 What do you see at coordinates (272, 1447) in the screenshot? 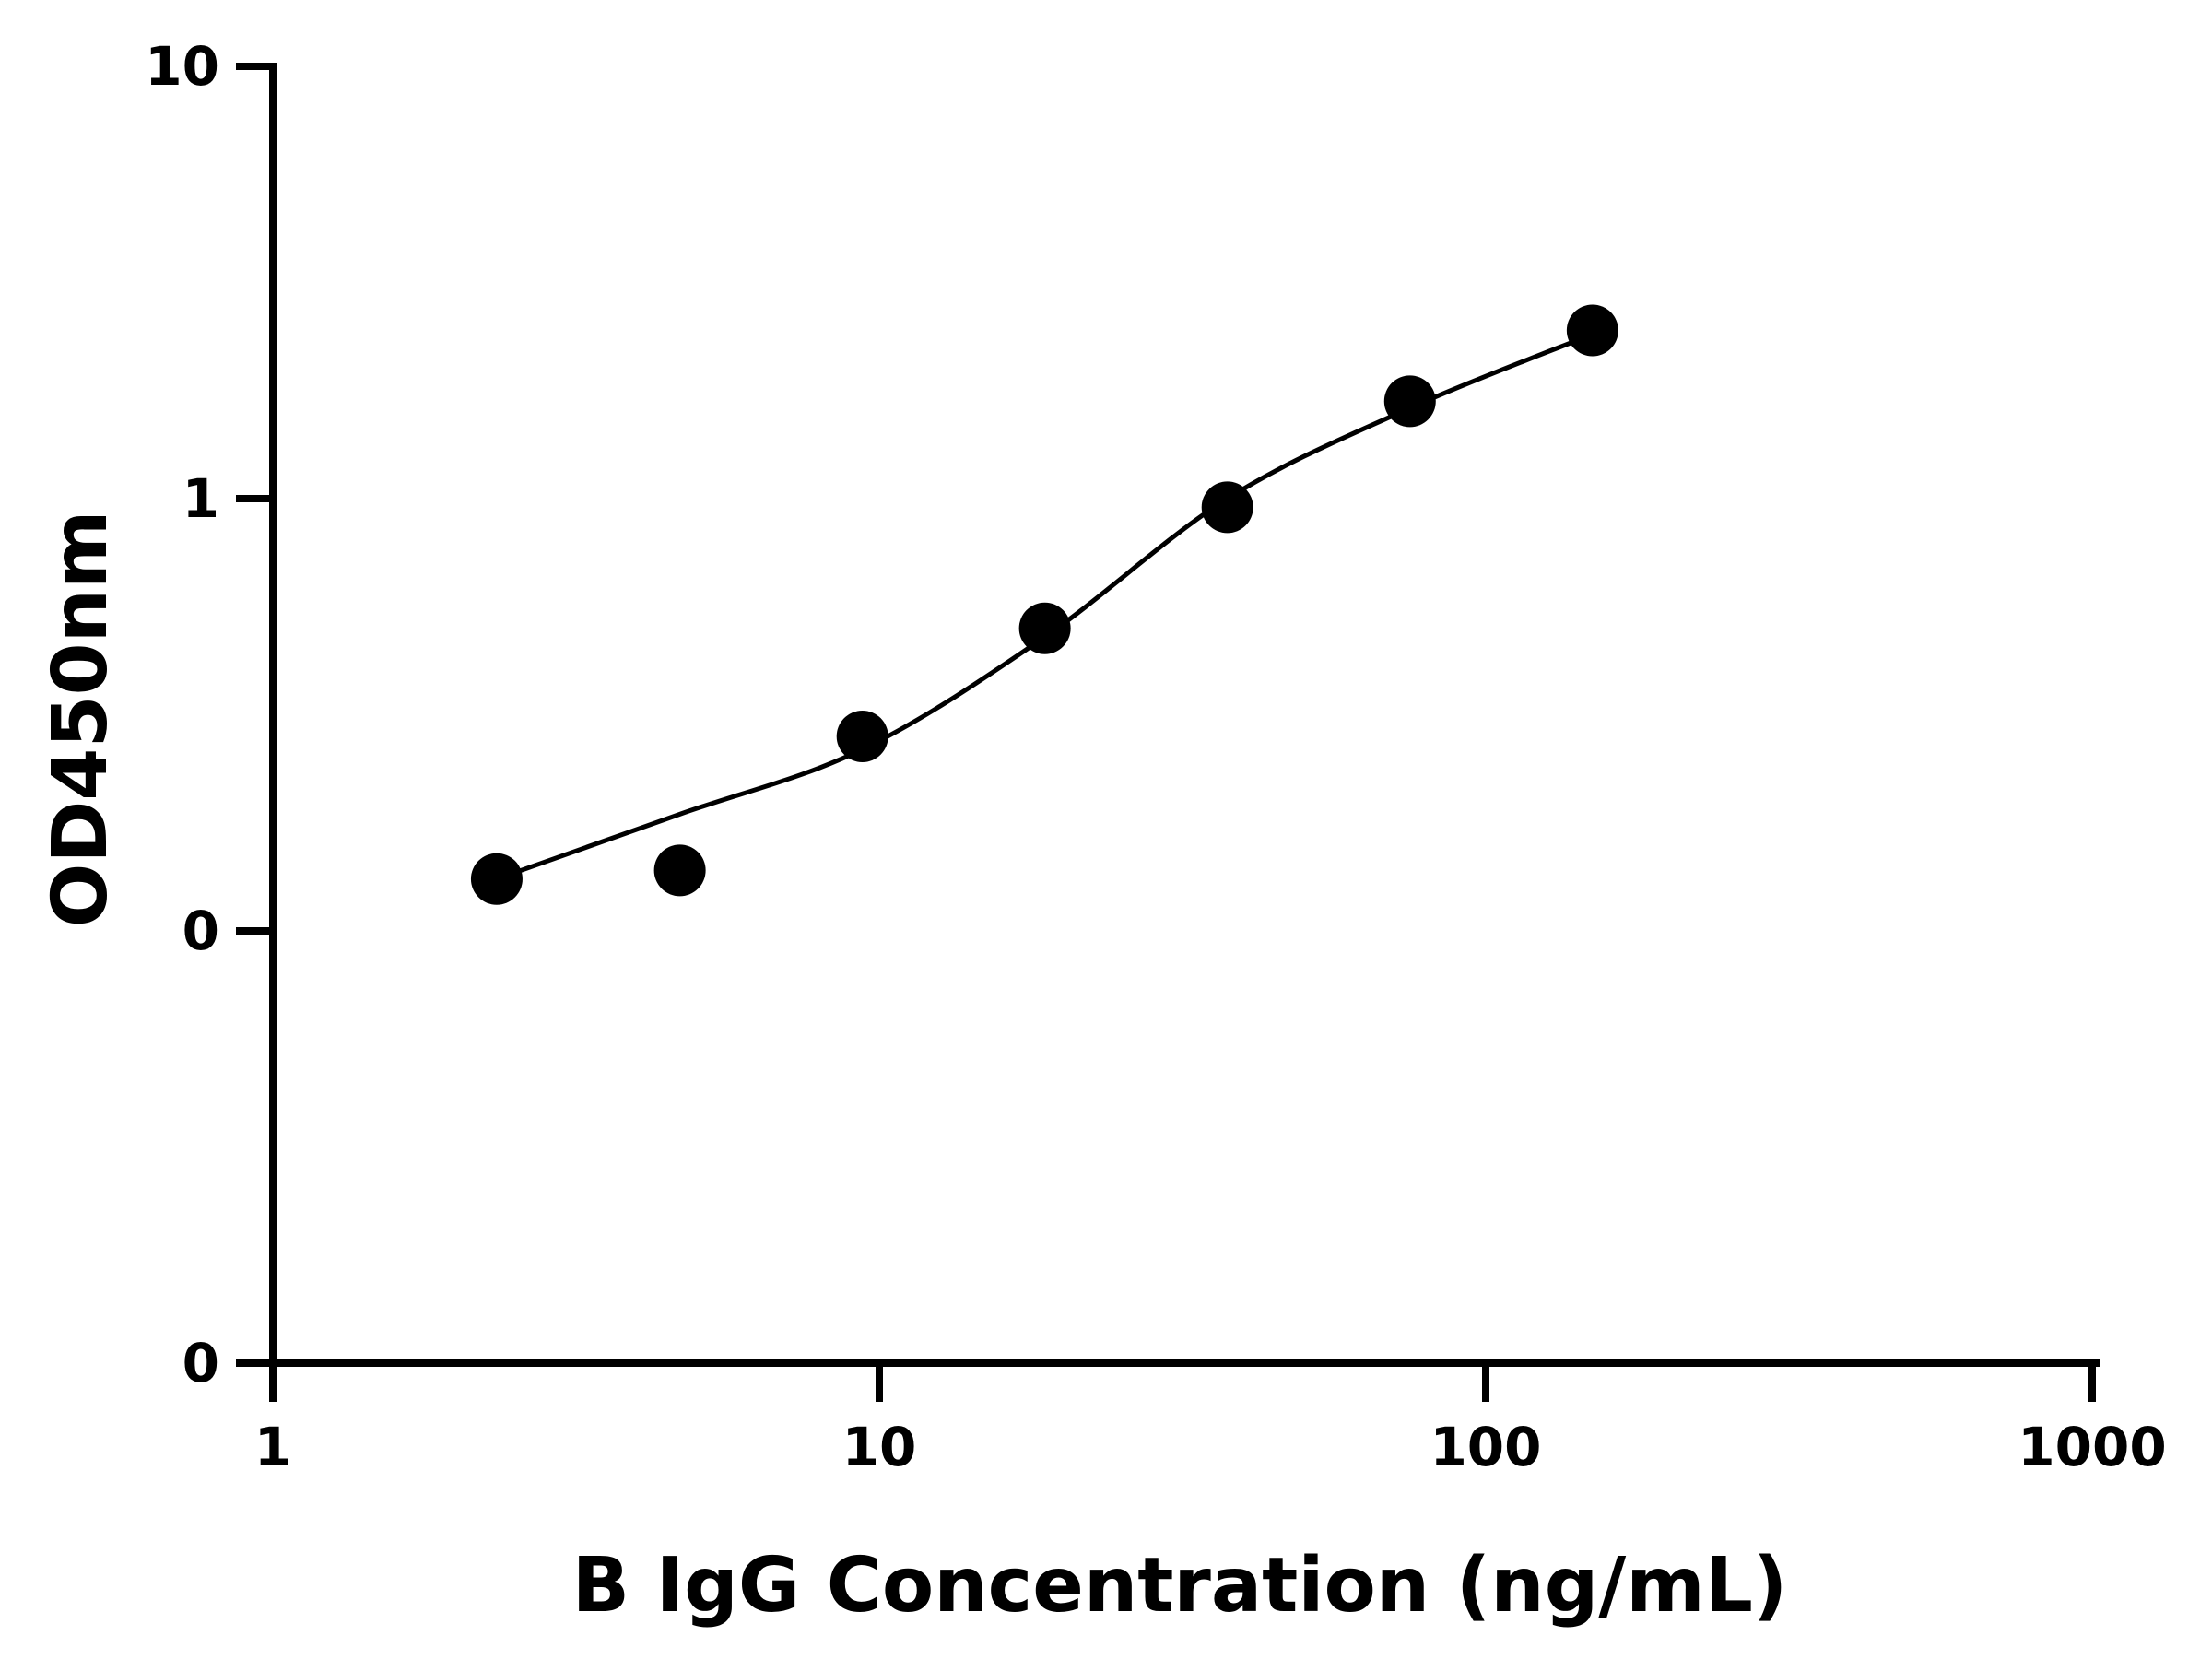
I see `x-tick-label: 1` at bounding box center [272, 1447].